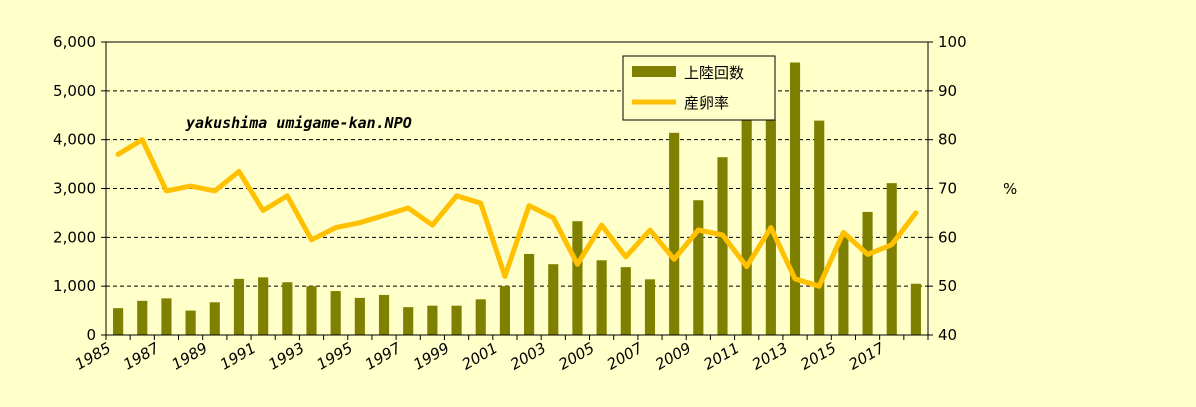  Describe the element at coordinates (947, 140) in the screenshot. I see `y-right-tick-label: 80` at that location.